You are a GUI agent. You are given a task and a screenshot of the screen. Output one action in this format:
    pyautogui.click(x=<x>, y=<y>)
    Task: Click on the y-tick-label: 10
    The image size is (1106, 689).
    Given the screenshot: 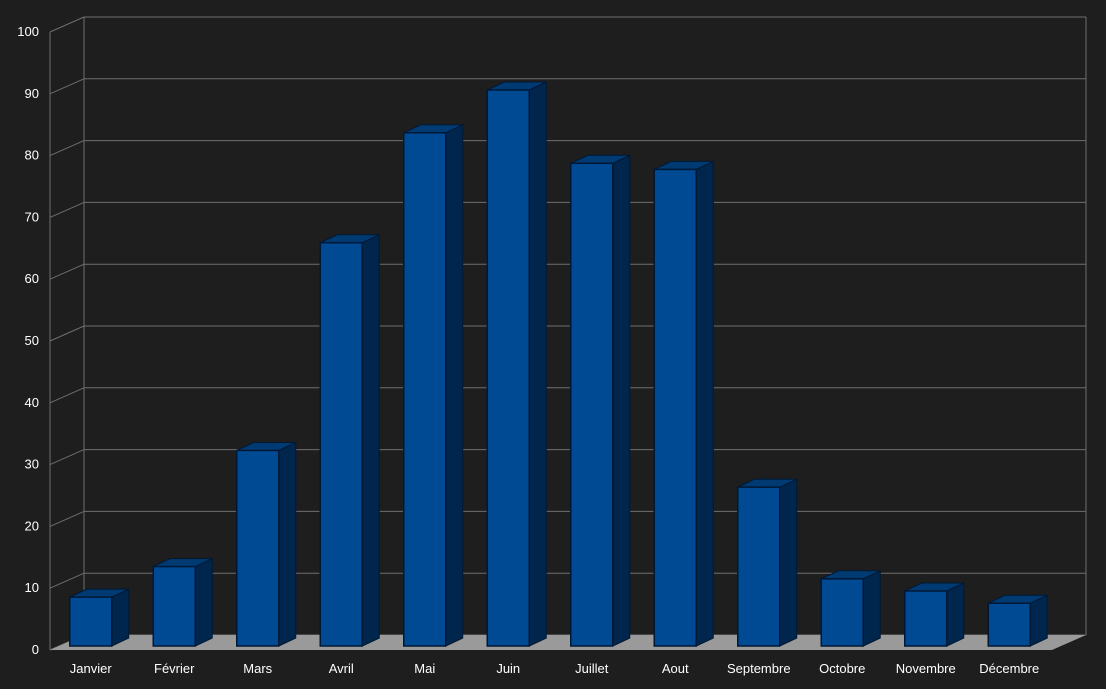 What is the action you would take?
    pyautogui.click(x=32, y=587)
    